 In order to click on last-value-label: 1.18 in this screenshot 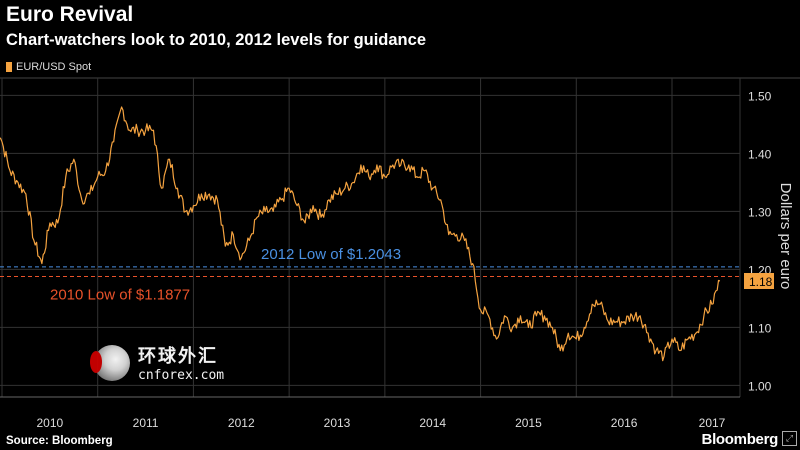, I will do `click(761, 282)`.